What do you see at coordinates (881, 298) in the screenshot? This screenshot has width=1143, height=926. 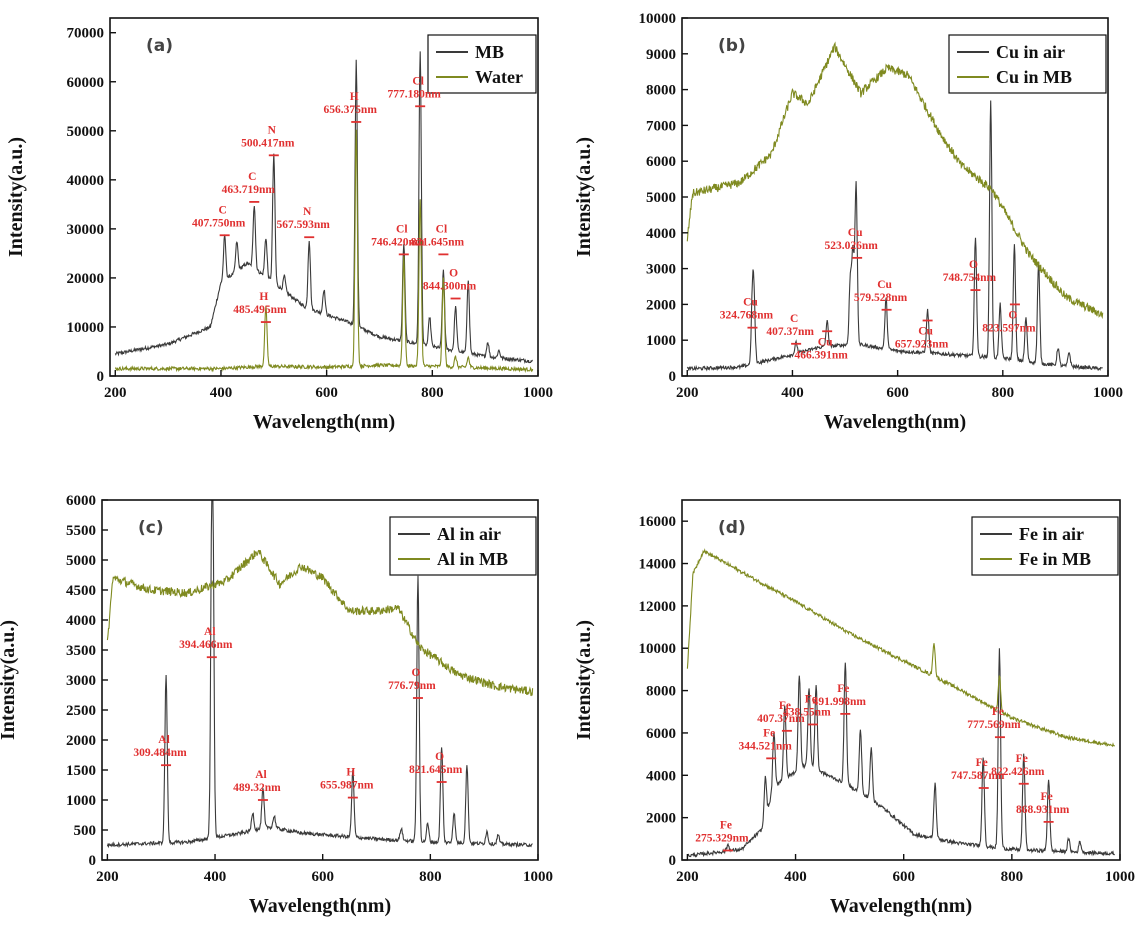 I see `annotation-line: 579.528nm` at bounding box center [881, 298].